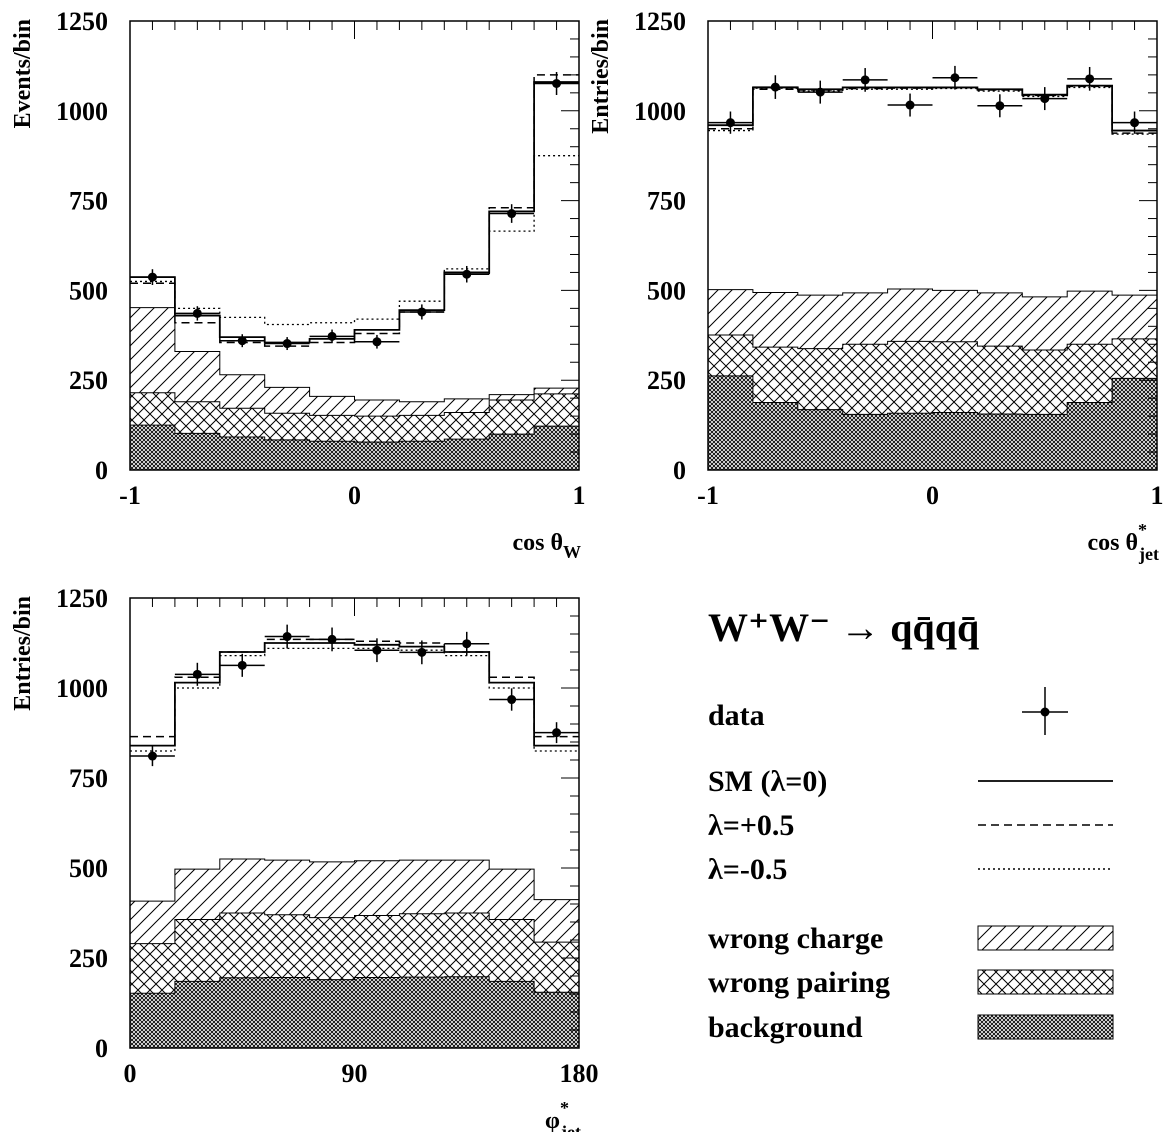  I want to click on legend-entry: λ=+0.5, so click(910, 825).